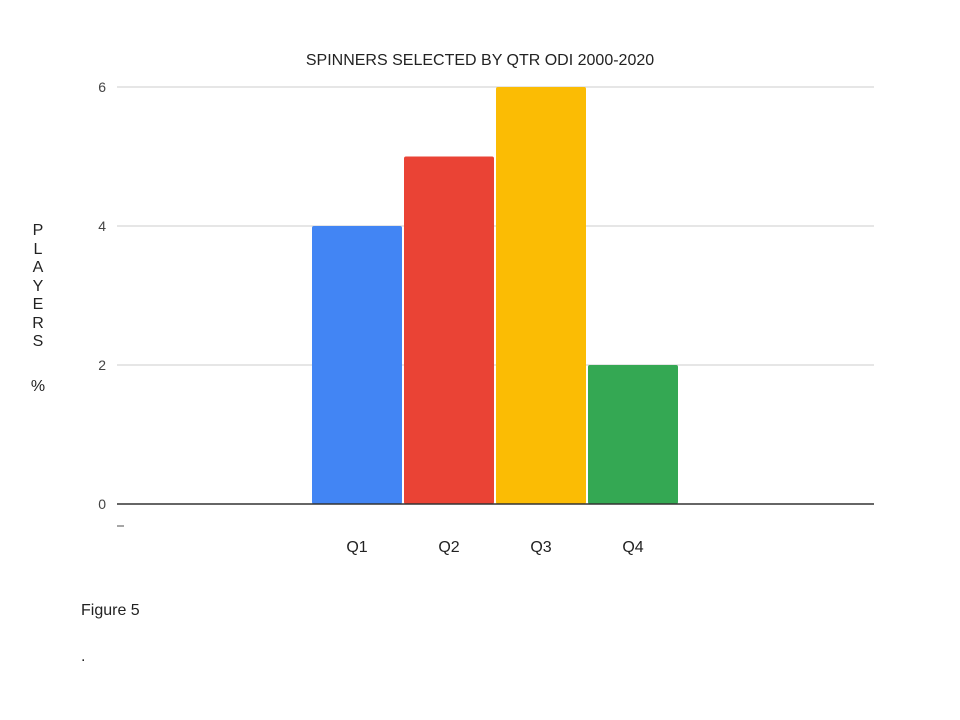  What do you see at coordinates (540, 547) in the screenshot?
I see `x-tick-label: Q3` at bounding box center [540, 547].